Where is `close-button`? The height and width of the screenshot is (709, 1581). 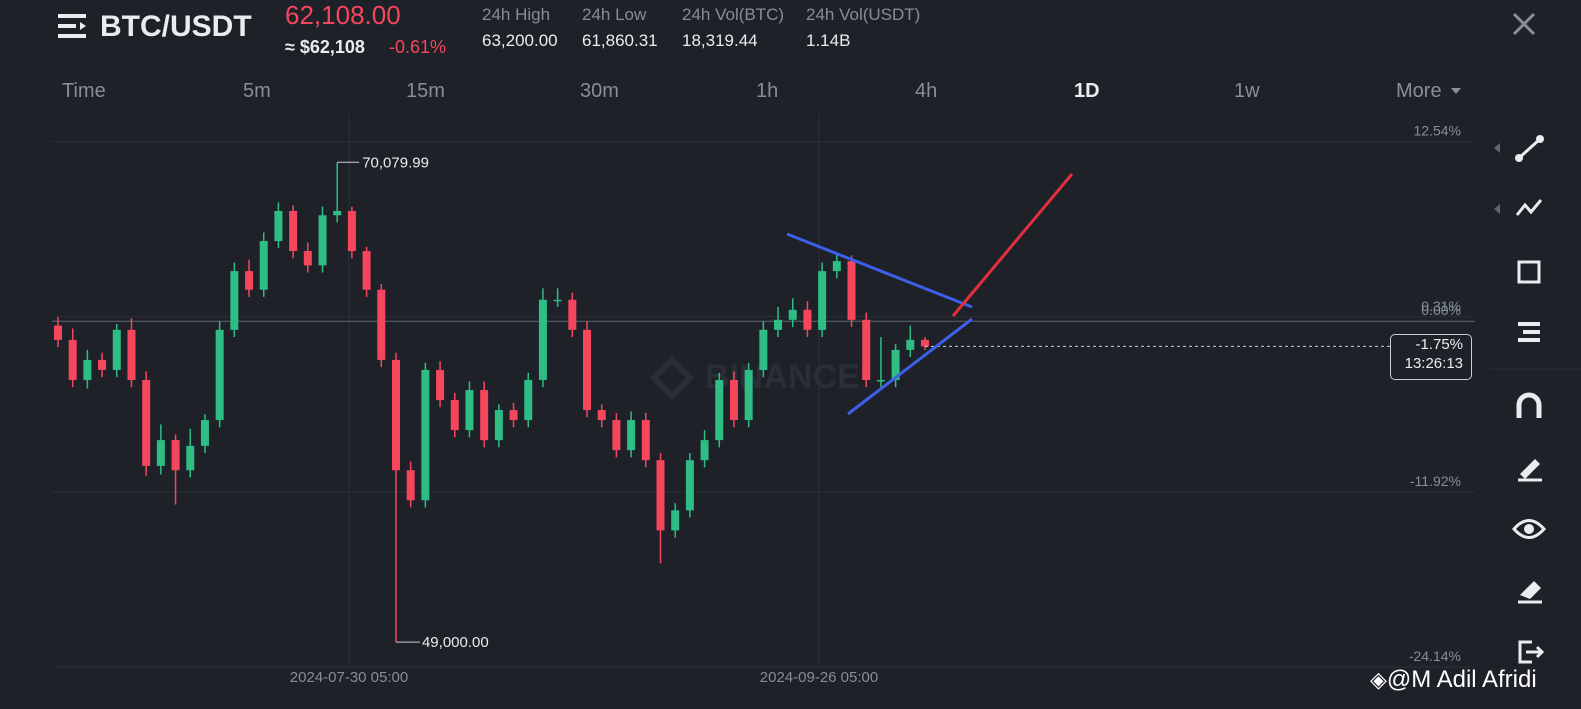
close-button is located at coordinates (1524, 26).